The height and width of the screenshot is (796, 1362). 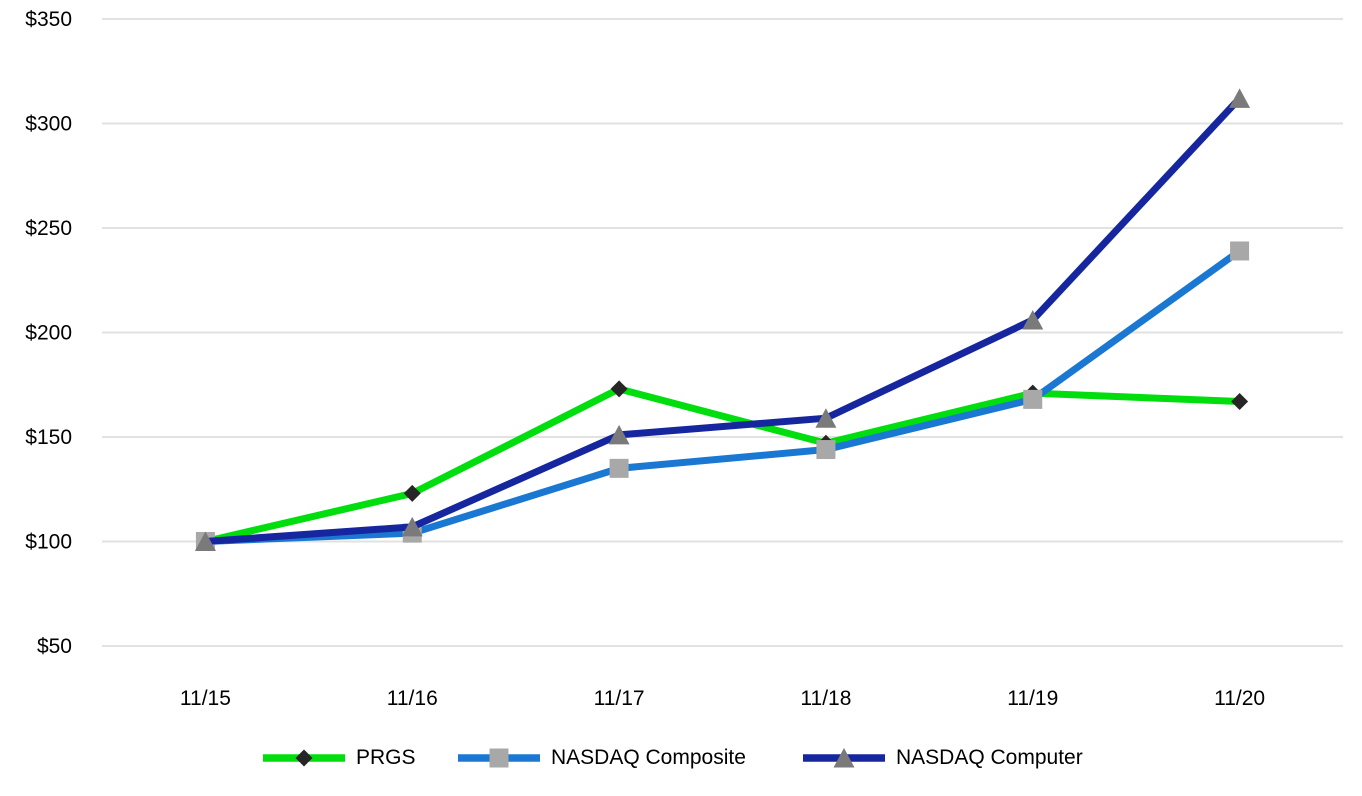 I want to click on legend-item-prgs: PRGS, so click(x=339, y=758).